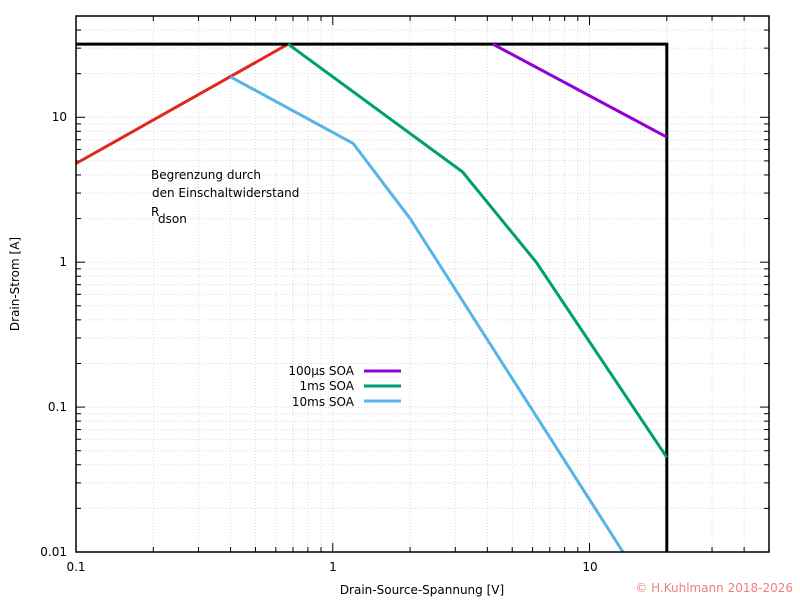 The height and width of the screenshot is (600, 800). I want to click on y-axis-label: Drain-Strom [A], so click(15, 284).